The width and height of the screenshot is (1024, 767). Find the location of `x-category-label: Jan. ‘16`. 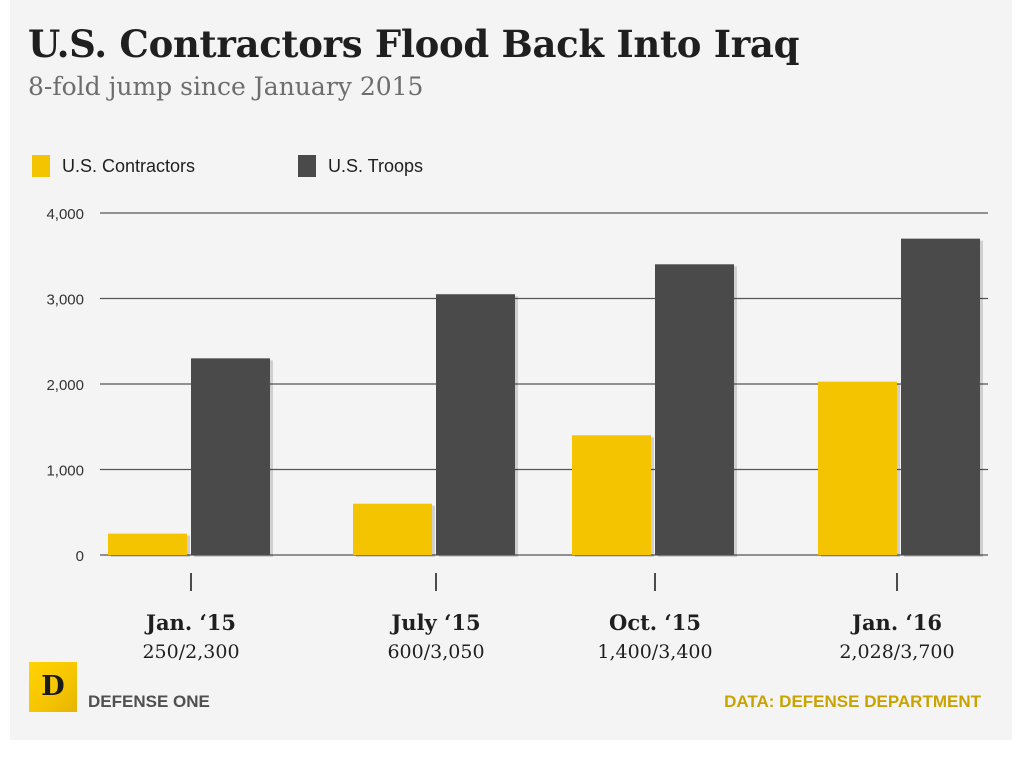

x-category-label: Jan. ‘16 is located at coordinates (896, 622).